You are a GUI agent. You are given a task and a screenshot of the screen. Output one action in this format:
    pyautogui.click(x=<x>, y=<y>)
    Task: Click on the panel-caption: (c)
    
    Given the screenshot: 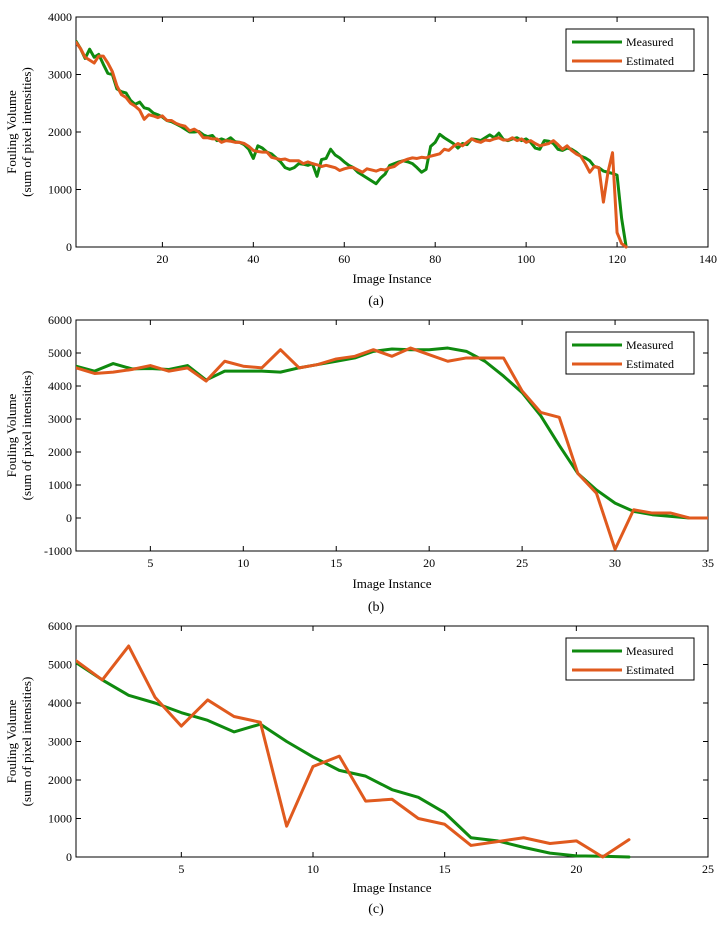 What is the action you would take?
    pyautogui.click(x=376, y=909)
    